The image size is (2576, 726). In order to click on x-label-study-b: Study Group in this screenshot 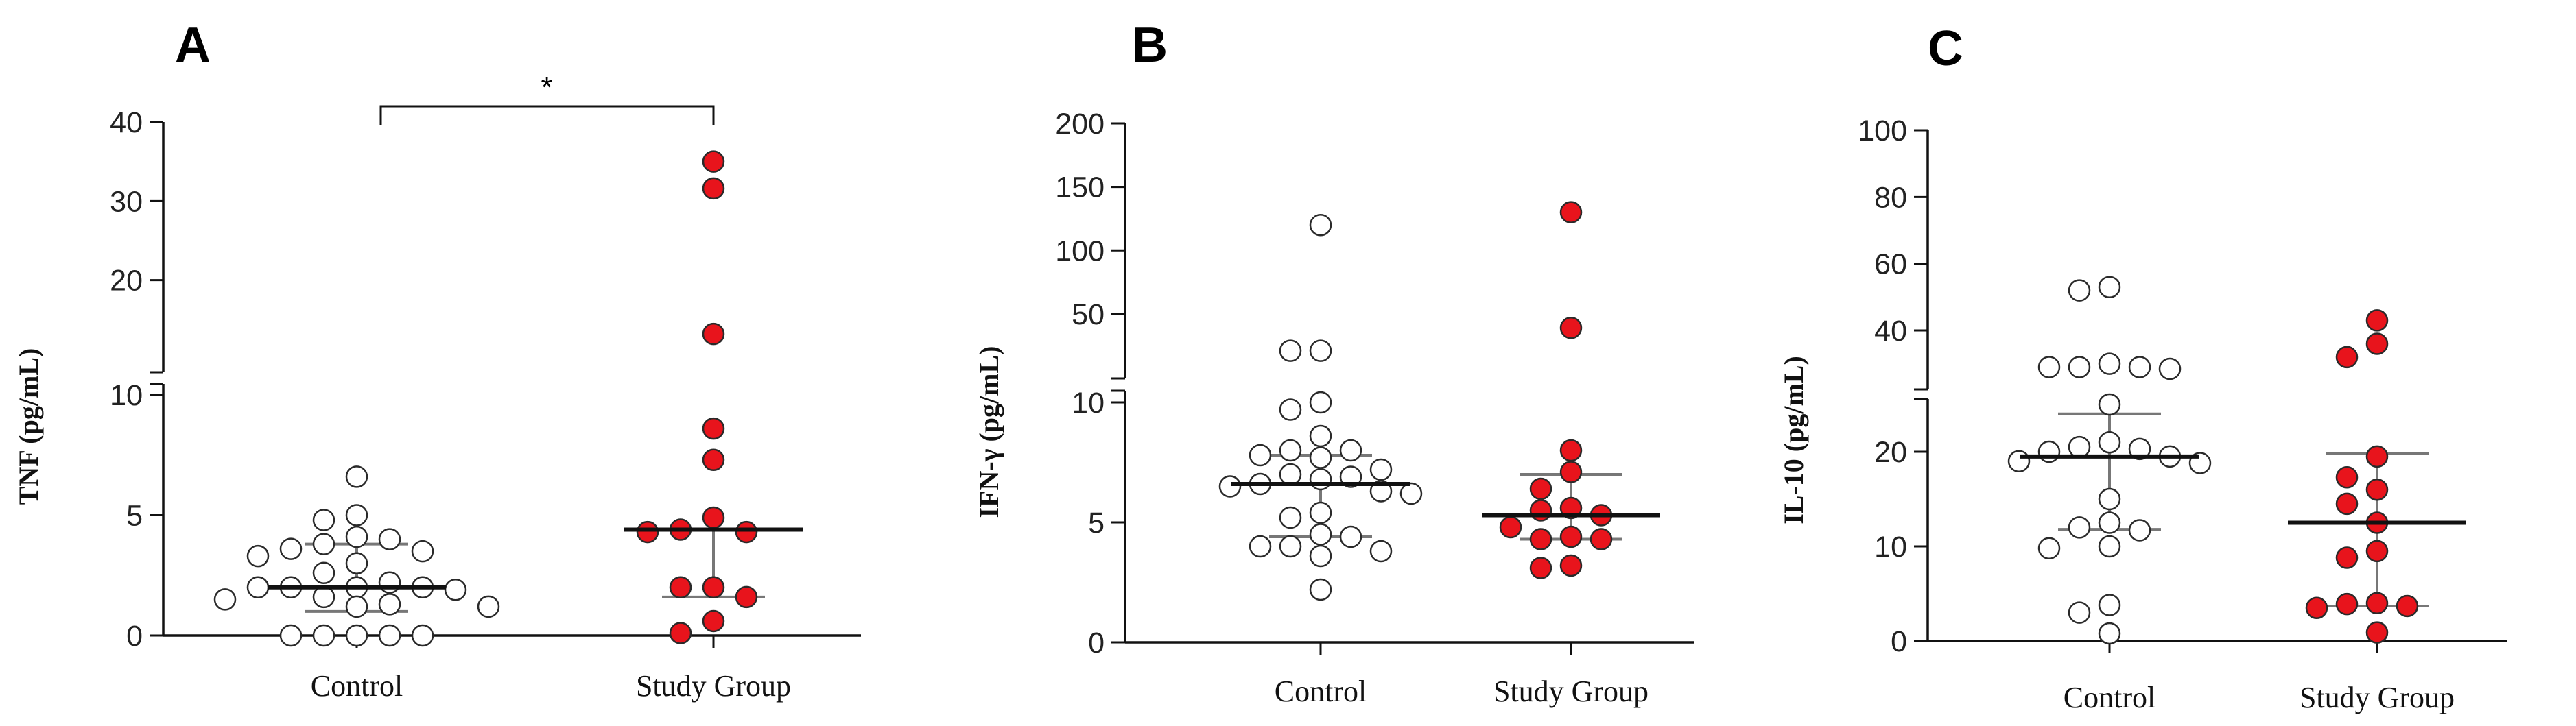, I will do `click(1571, 691)`.